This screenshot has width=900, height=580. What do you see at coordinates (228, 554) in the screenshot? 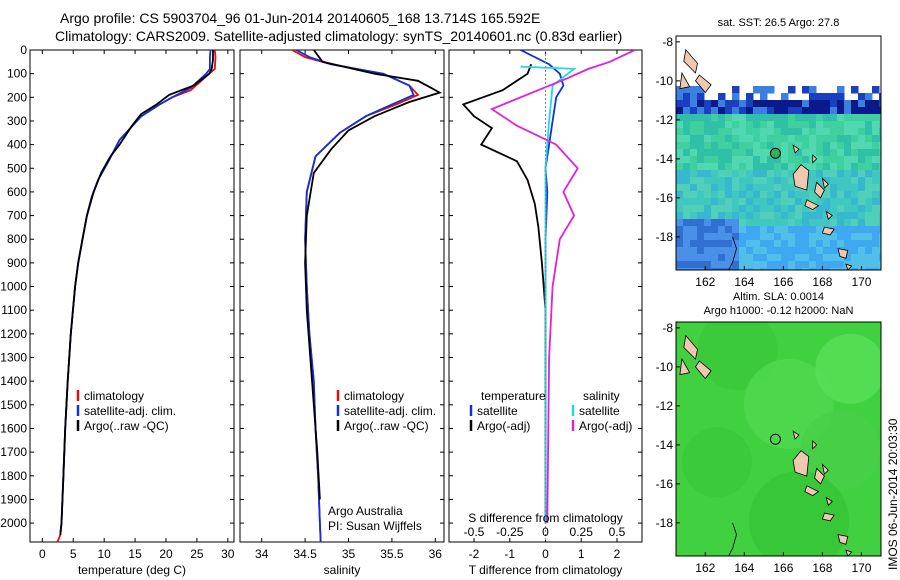
I see `x-tick-label: 30` at bounding box center [228, 554].